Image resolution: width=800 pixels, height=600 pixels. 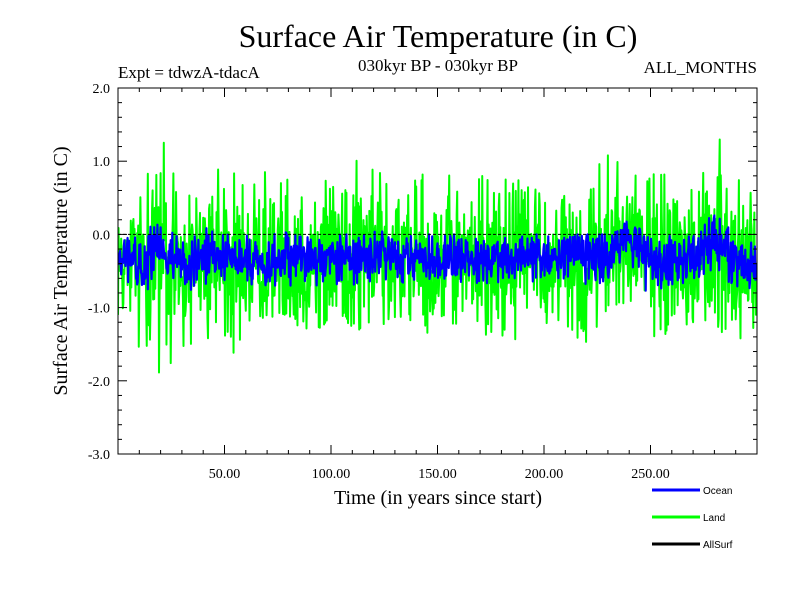 I want to click on legend-label-ocean: Ocean, so click(x=717, y=491).